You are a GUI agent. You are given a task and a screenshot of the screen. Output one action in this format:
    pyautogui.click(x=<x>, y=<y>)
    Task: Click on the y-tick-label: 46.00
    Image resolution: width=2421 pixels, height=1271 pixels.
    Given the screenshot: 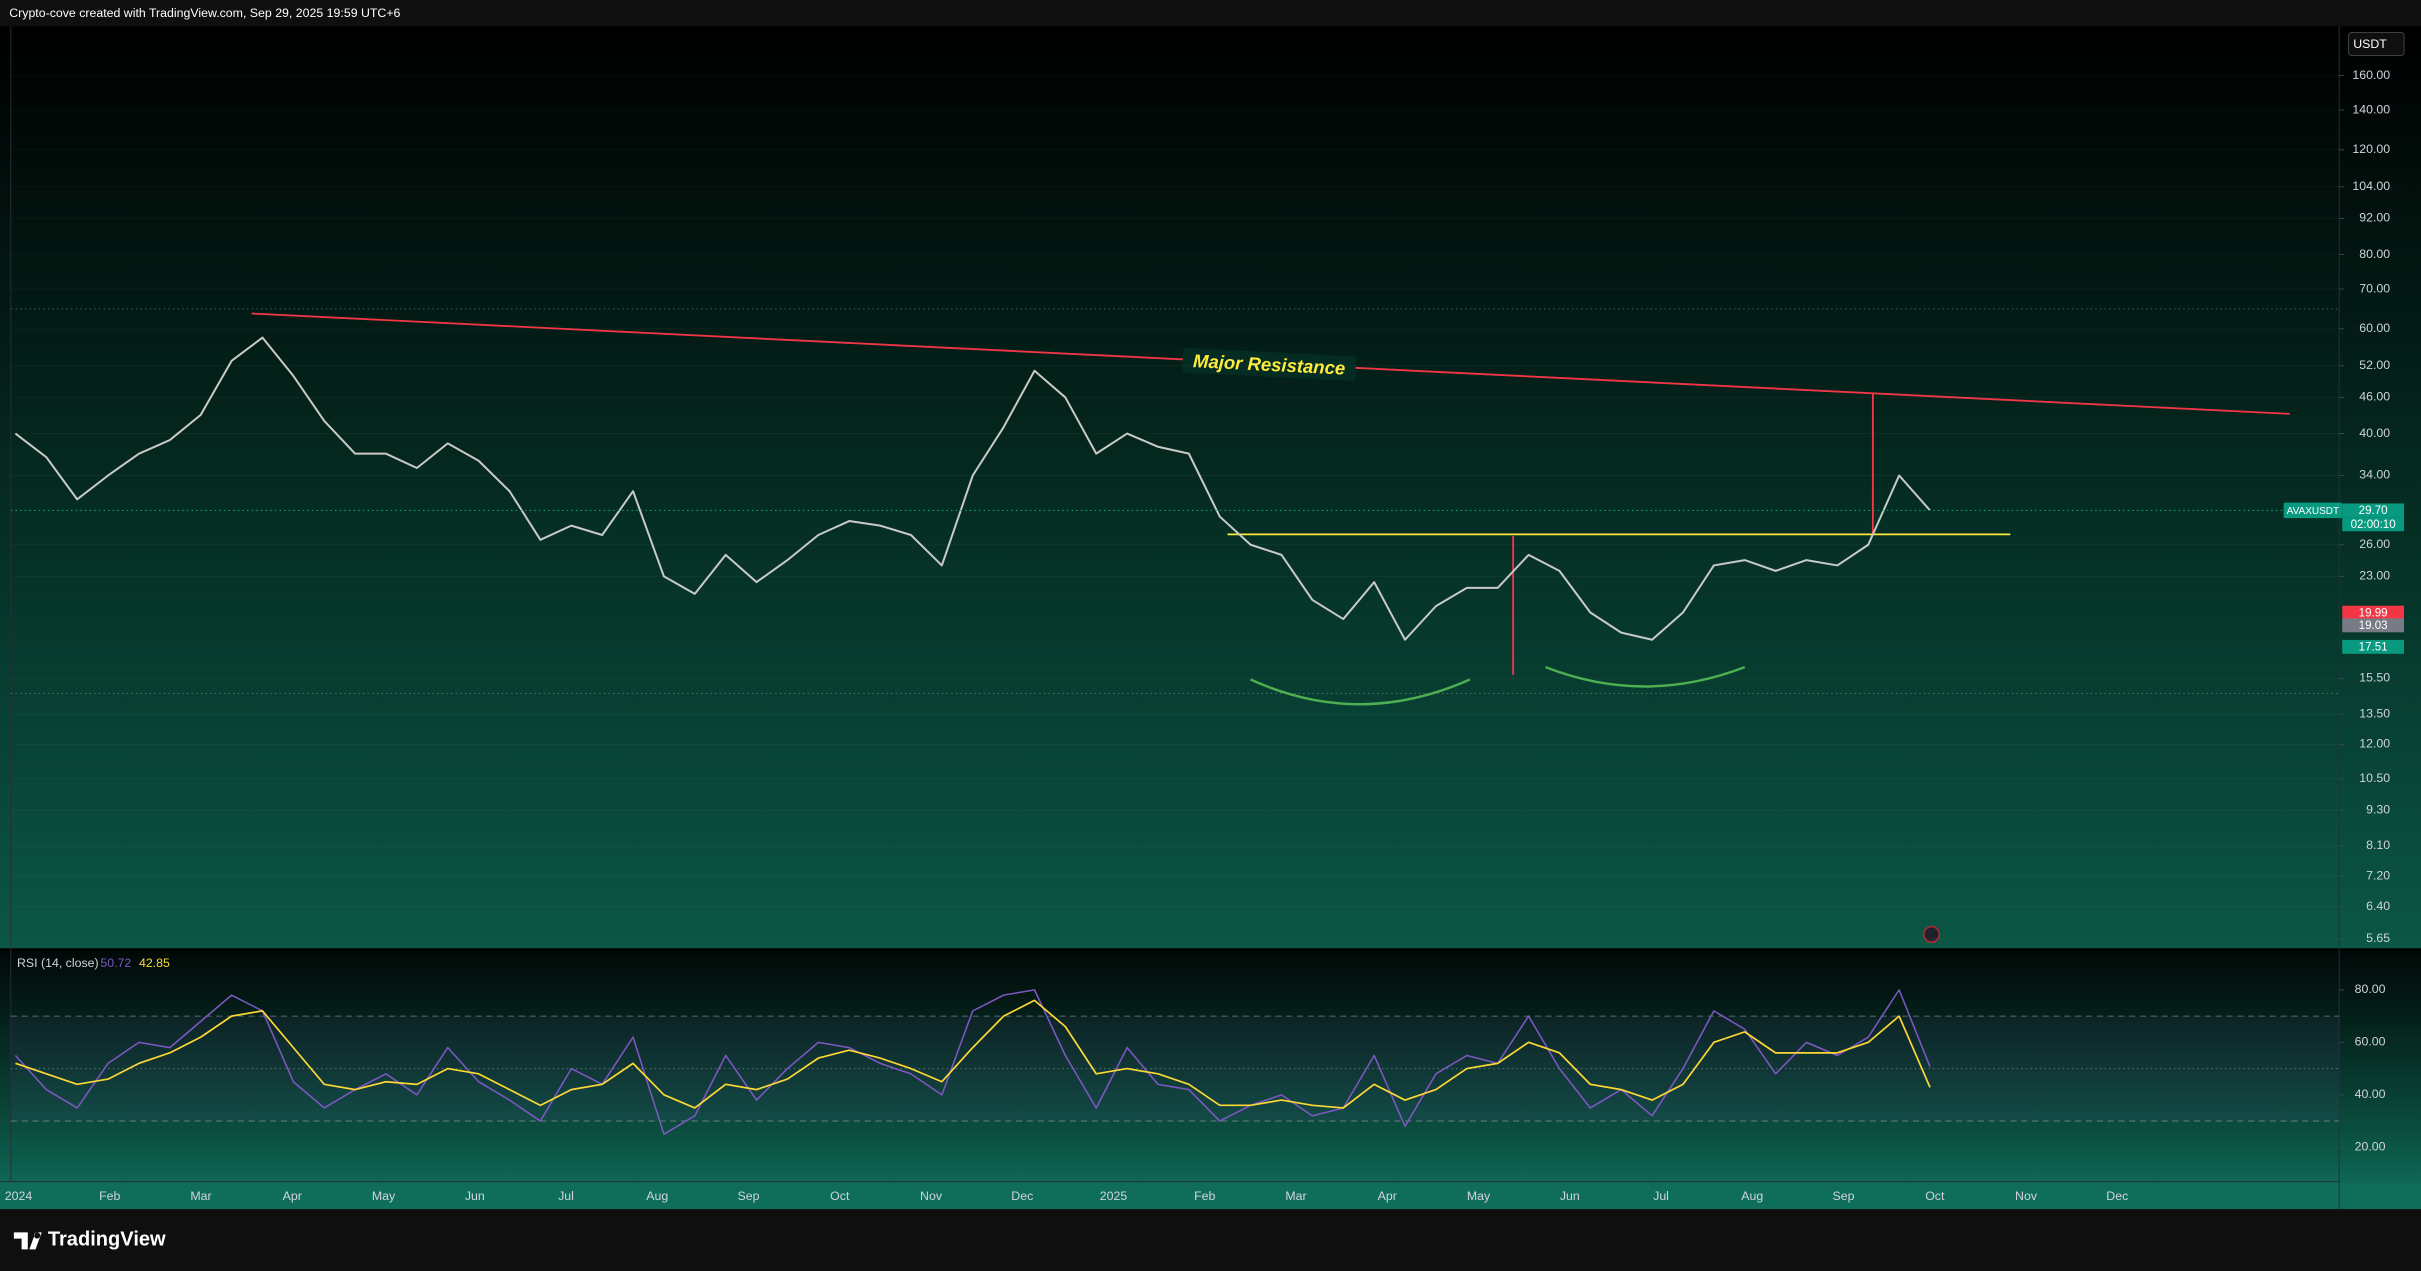 What is the action you would take?
    pyautogui.click(x=2374, y=397)
    